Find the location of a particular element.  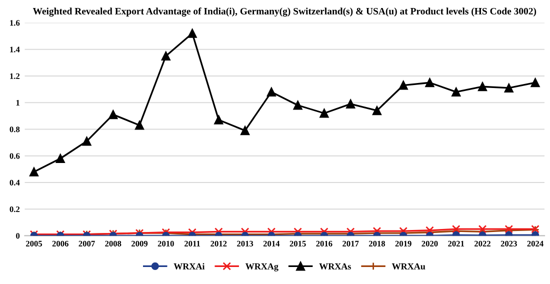

y-tick-label: 1.6 is located at coordinates (15, 23).